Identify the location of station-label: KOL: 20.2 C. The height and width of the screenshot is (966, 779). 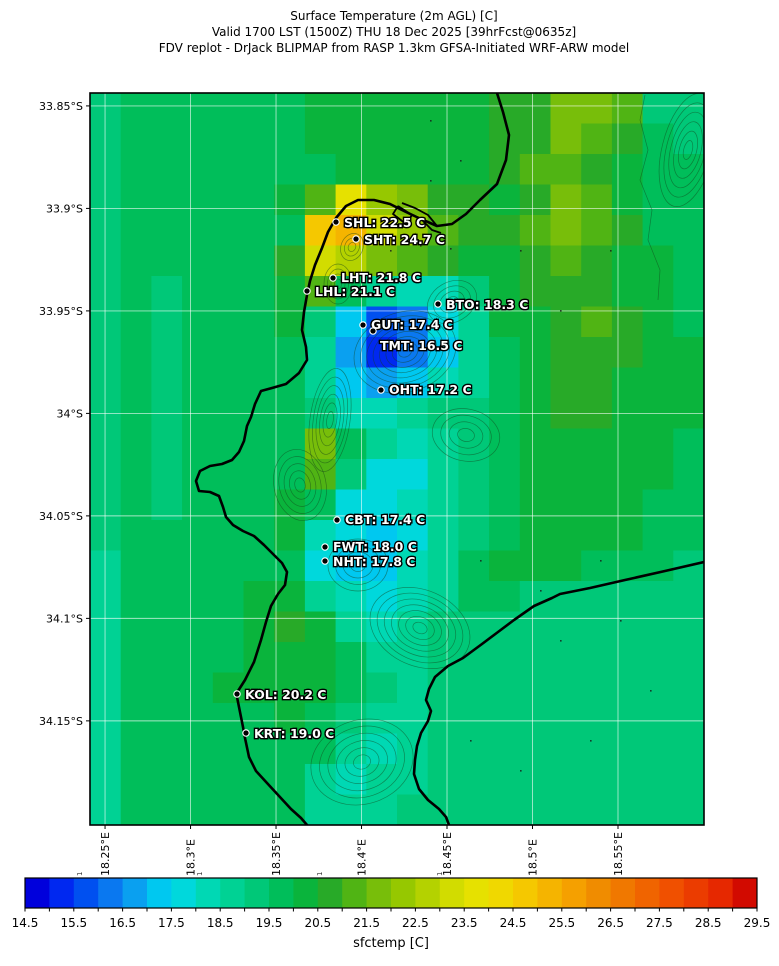
(285, 694).